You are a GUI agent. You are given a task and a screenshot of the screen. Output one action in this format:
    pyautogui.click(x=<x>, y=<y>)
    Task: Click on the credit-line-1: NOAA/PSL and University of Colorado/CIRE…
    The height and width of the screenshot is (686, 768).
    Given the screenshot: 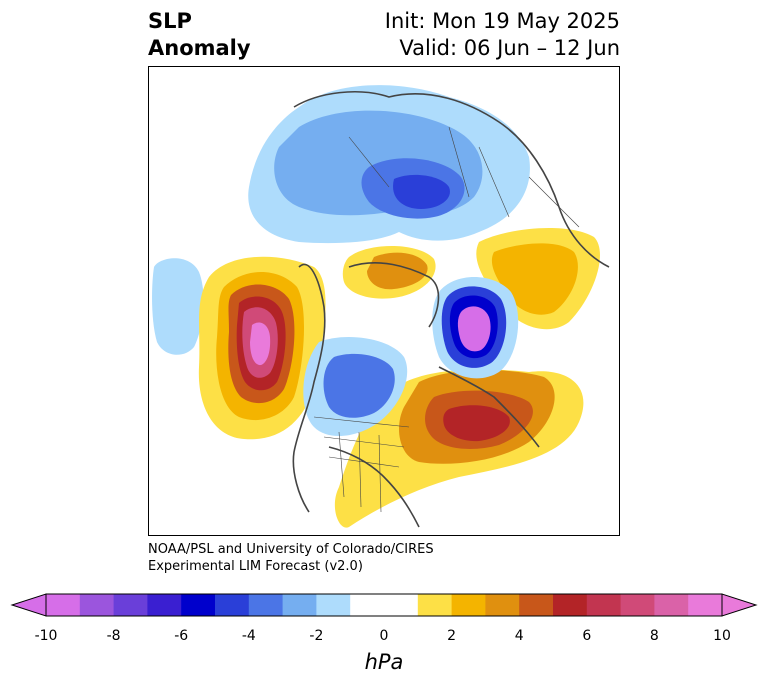 What is the action you would take?
    pyautogui.click(x=291, y=549)
    